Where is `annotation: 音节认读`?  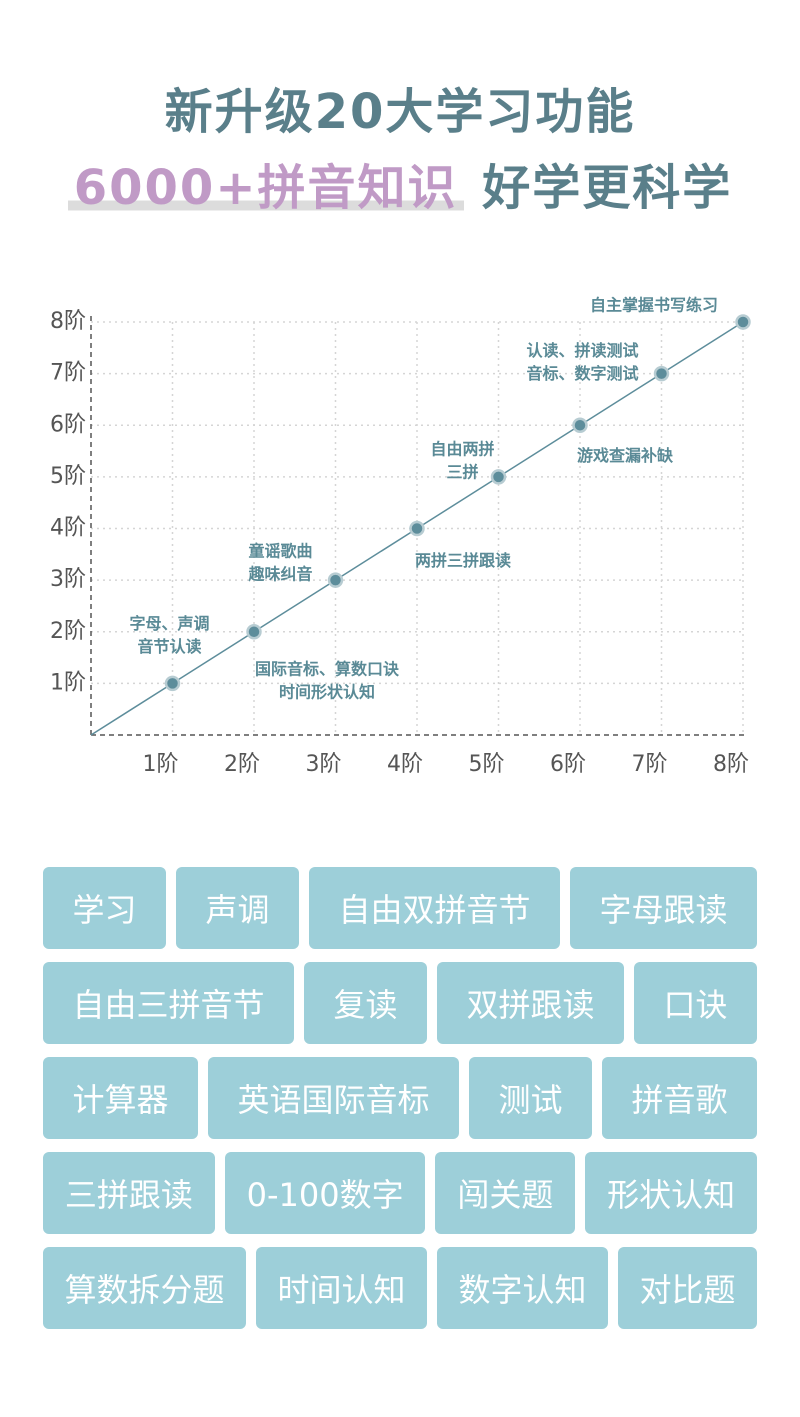 annotation: 音节认读 is located at coordinates (169, 646).